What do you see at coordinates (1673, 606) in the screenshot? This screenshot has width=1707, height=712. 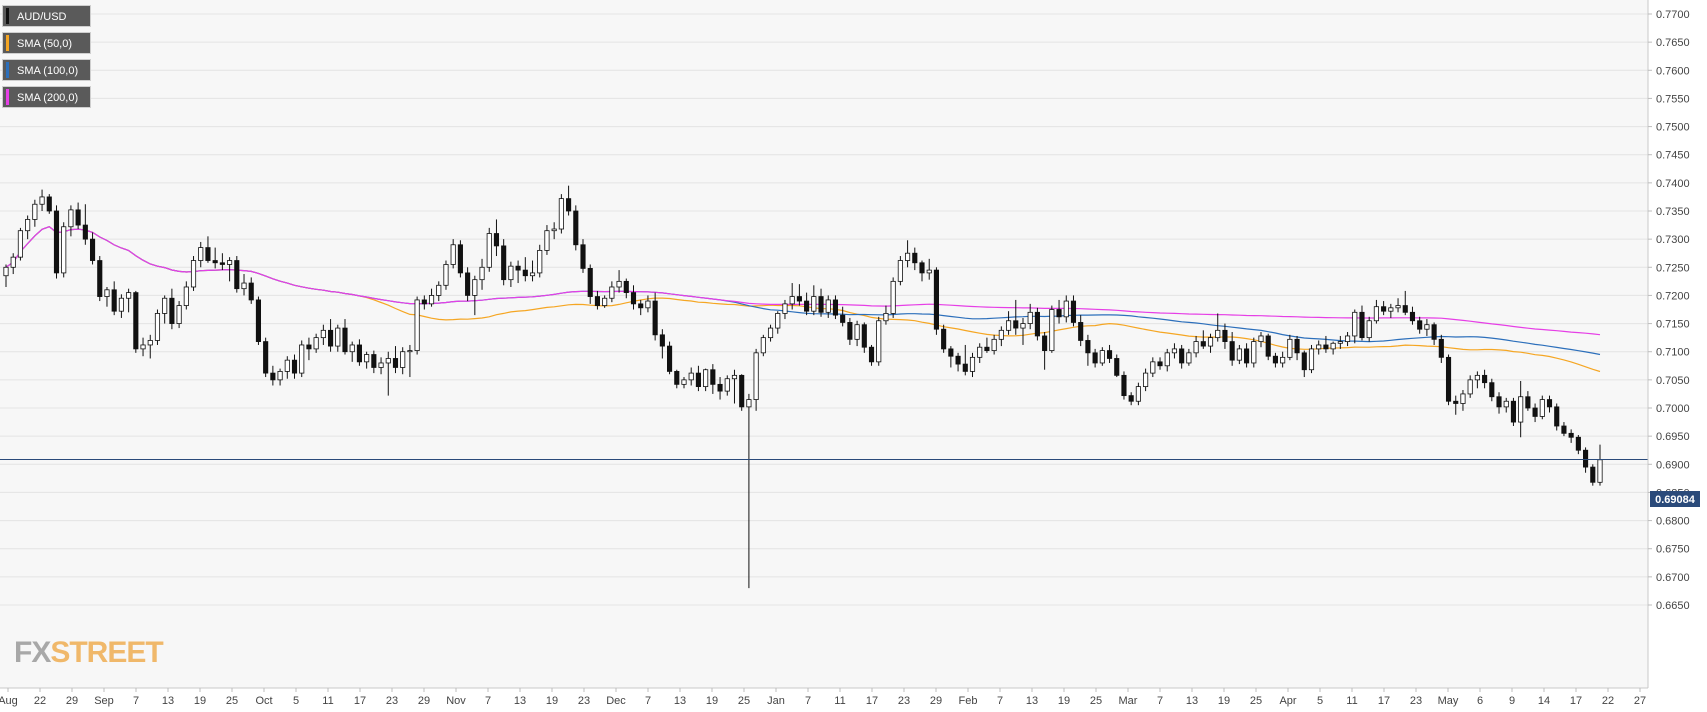 I see `y-tick-label: 0.6650` at bounding box center [1673, 606].